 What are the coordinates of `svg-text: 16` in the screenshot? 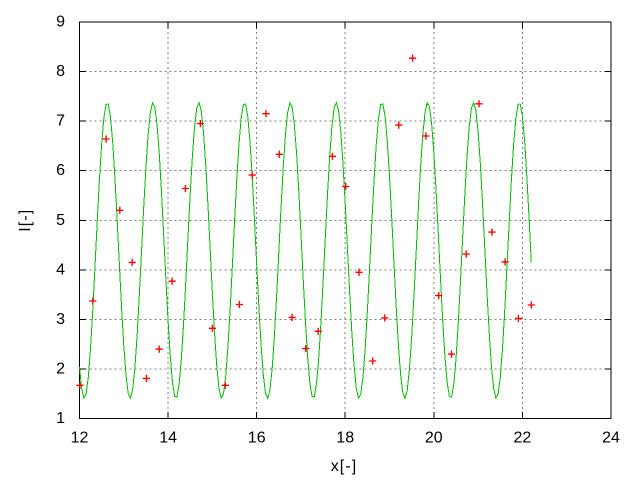 It's located at (257, 438).